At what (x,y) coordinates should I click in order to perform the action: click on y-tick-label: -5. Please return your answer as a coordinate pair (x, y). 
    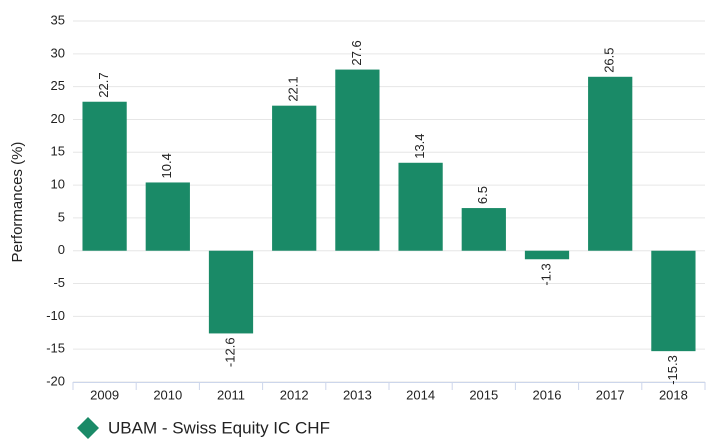
    Looking at the image, I should click on (59, 282).